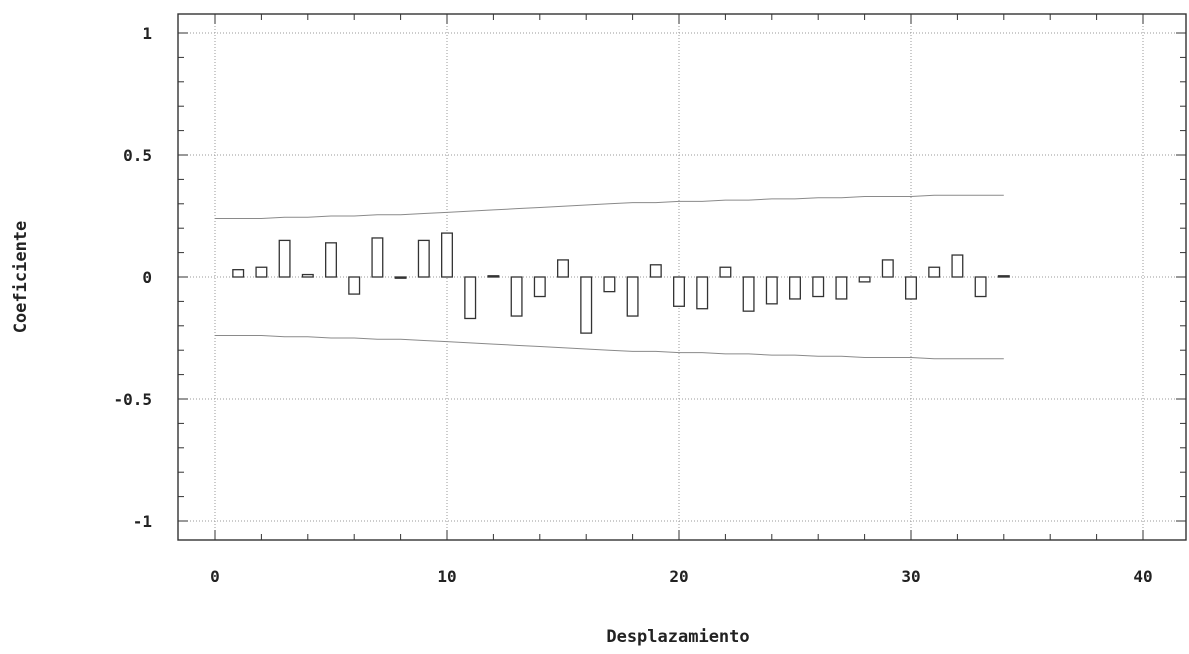 The image size is (1189, 654). What do you see at coordinates (132, 399) in the screenshot?
I see `y-tick-label: -0.5` at bounding box center [132, 399].